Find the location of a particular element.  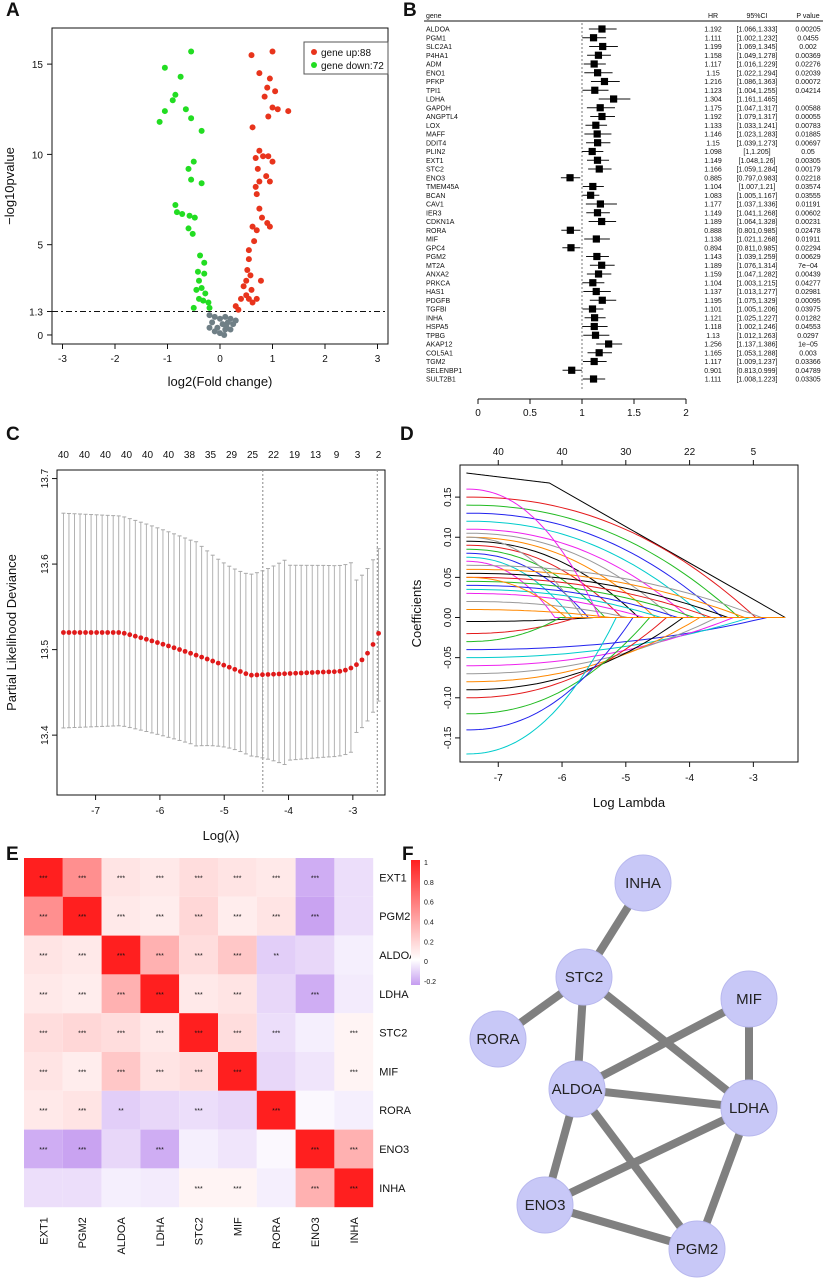

ci-value: [1.005,1.167] is located at coordinates (757, 196).